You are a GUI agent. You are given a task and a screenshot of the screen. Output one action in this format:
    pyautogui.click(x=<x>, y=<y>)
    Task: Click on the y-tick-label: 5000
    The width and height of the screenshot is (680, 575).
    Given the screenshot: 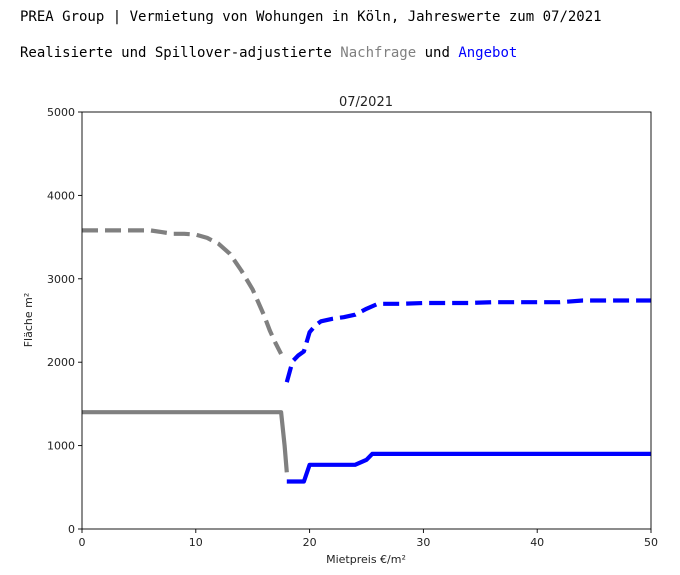 What is the action you would take?
    pyautogui.click(x=61, y=112)
    